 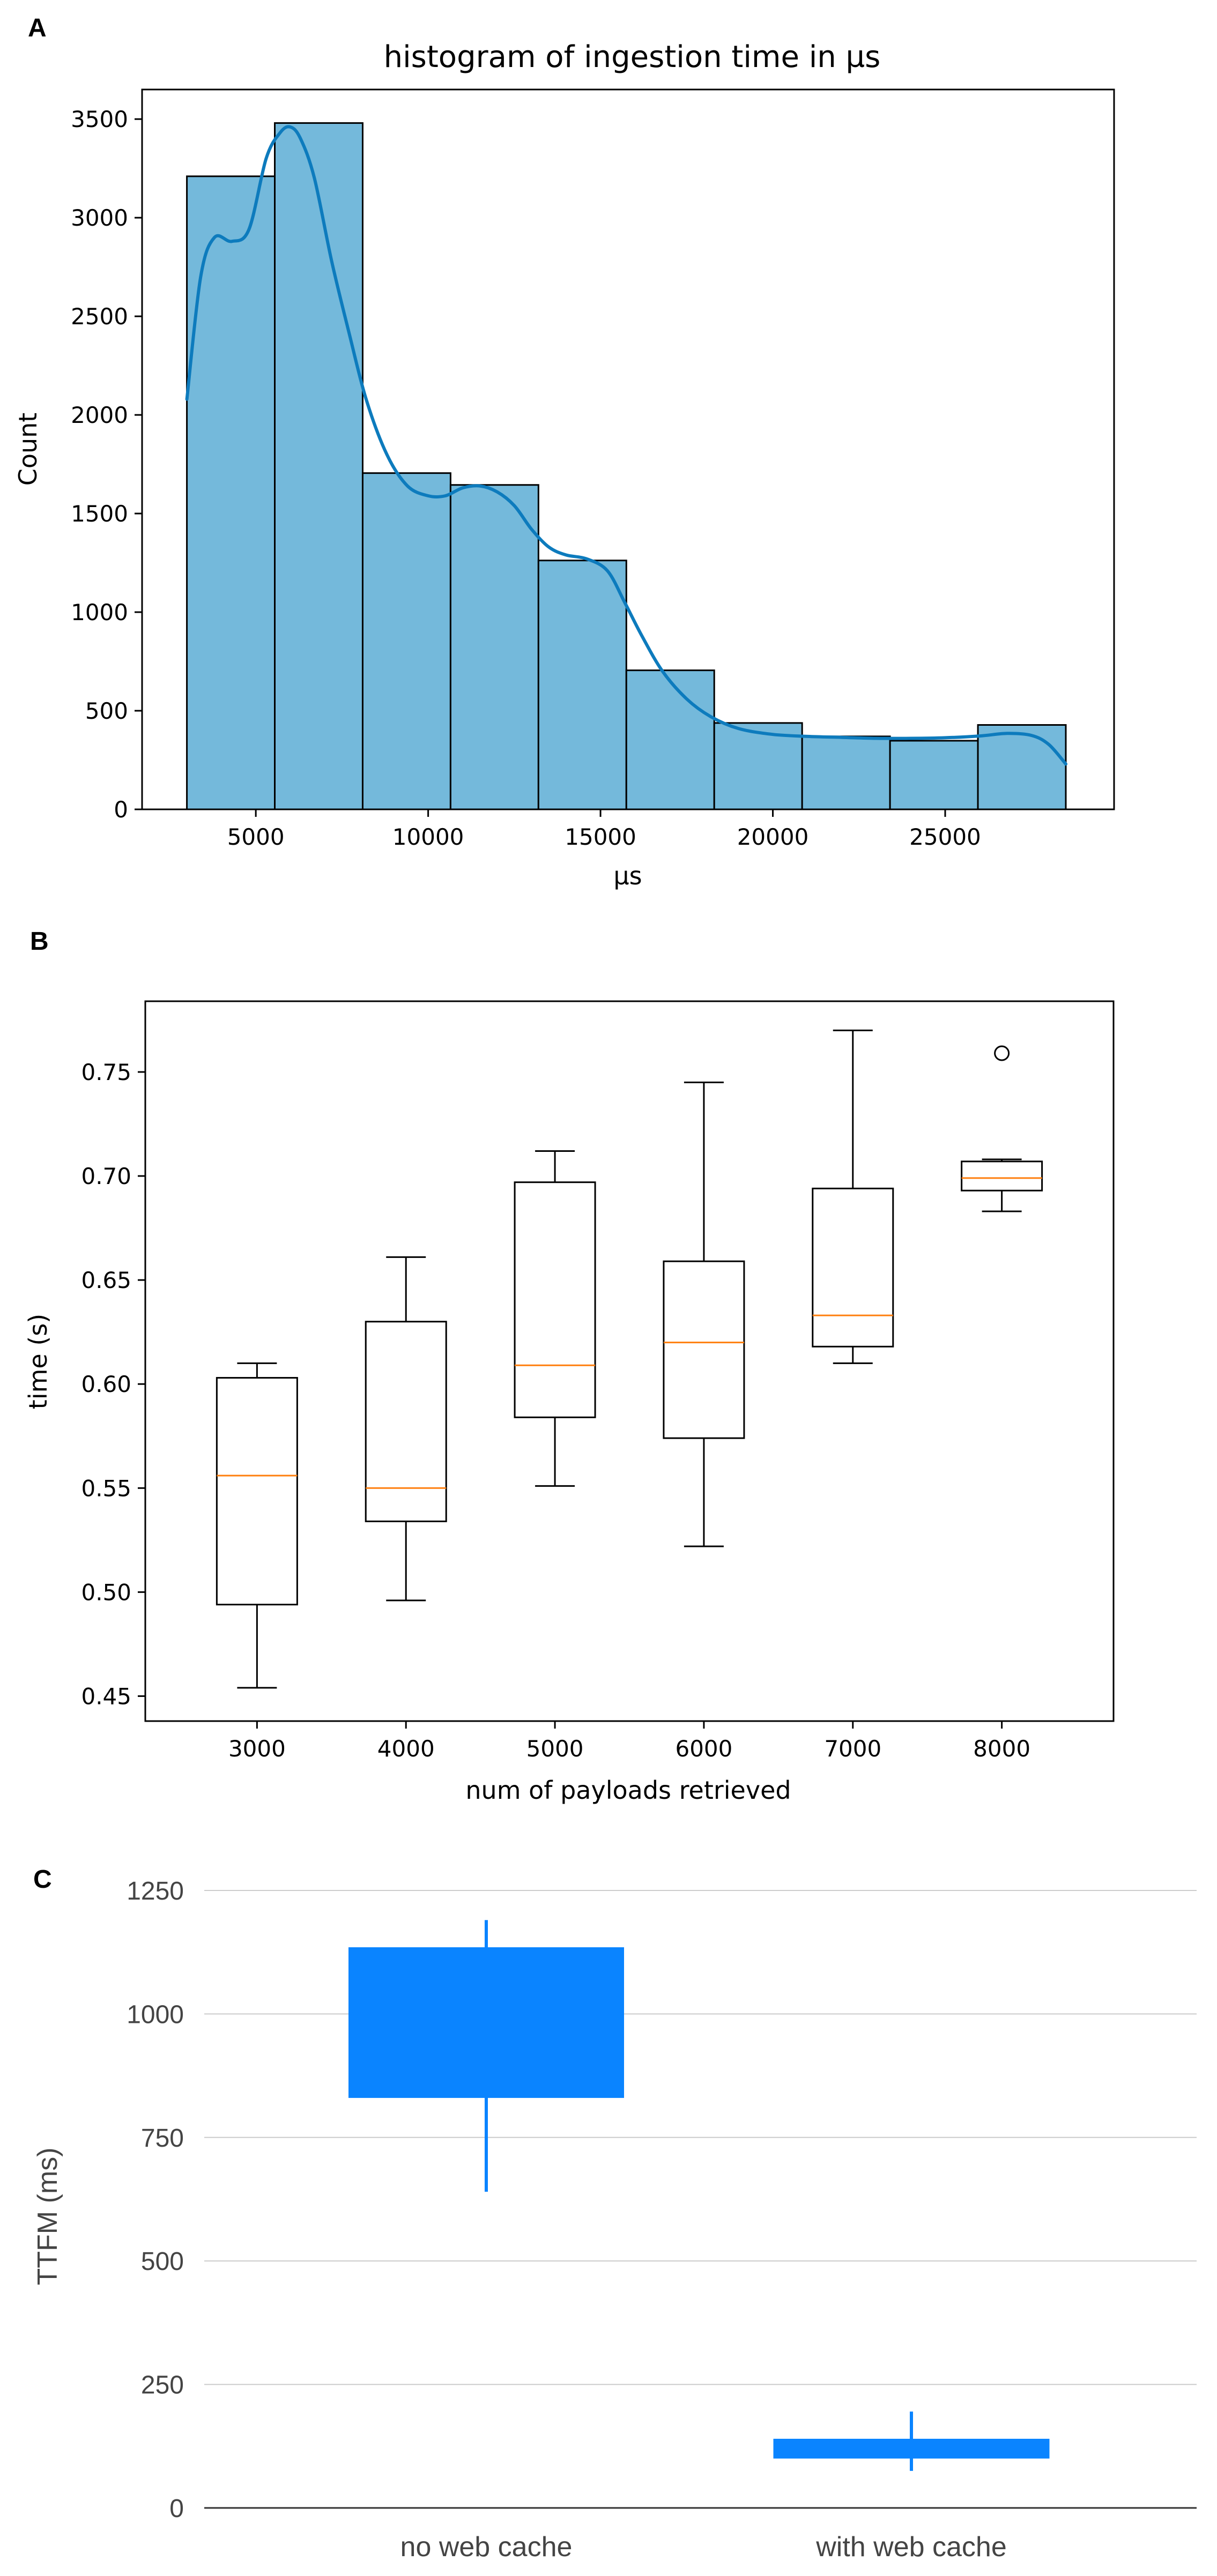 What do you see at coordinates (911, 2547) in the screenshot?
I see `x-category-label: with web cache` at bounding box center [911, 2547].